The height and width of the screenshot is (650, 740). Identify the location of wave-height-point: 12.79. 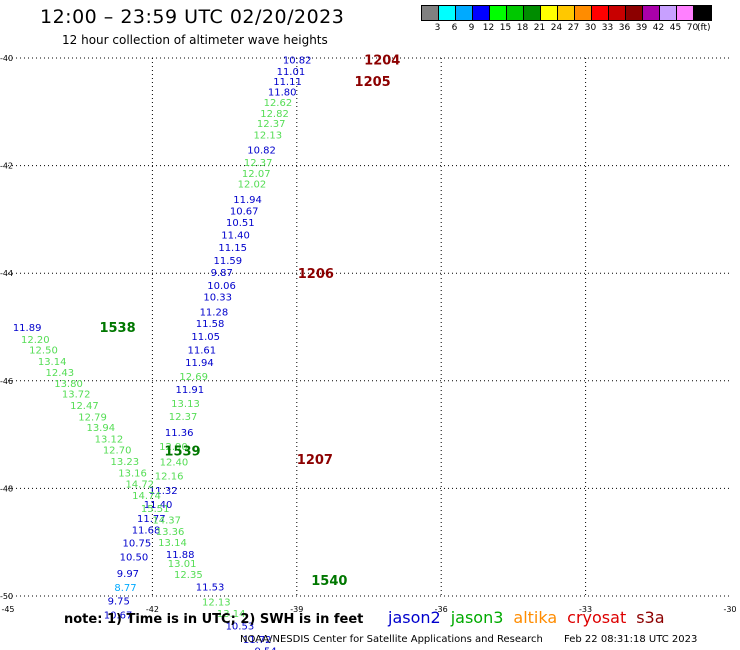
(92, 417).